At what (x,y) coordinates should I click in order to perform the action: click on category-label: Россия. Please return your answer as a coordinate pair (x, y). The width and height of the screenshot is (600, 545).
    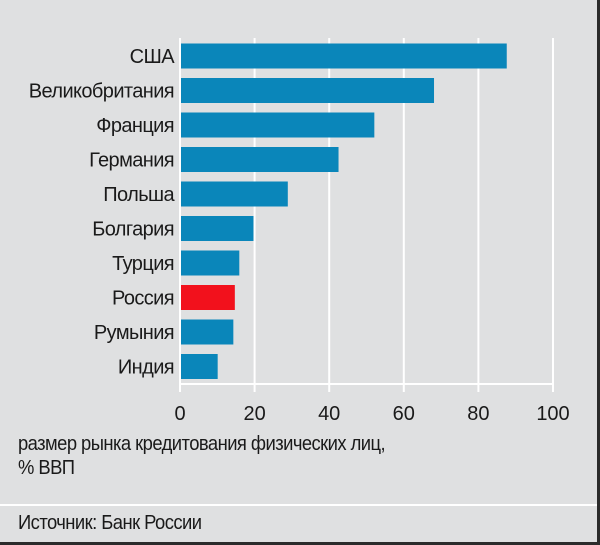
    Looking at the image, I should click on (143, 299).